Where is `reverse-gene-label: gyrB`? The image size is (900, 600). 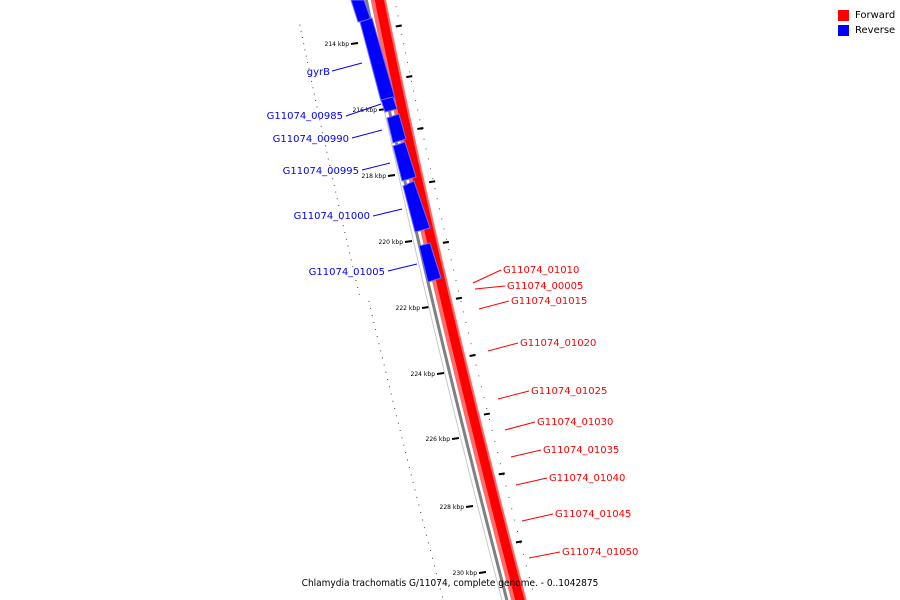 reverse-gene-label: gyrB is located at coordinates (318, 72).